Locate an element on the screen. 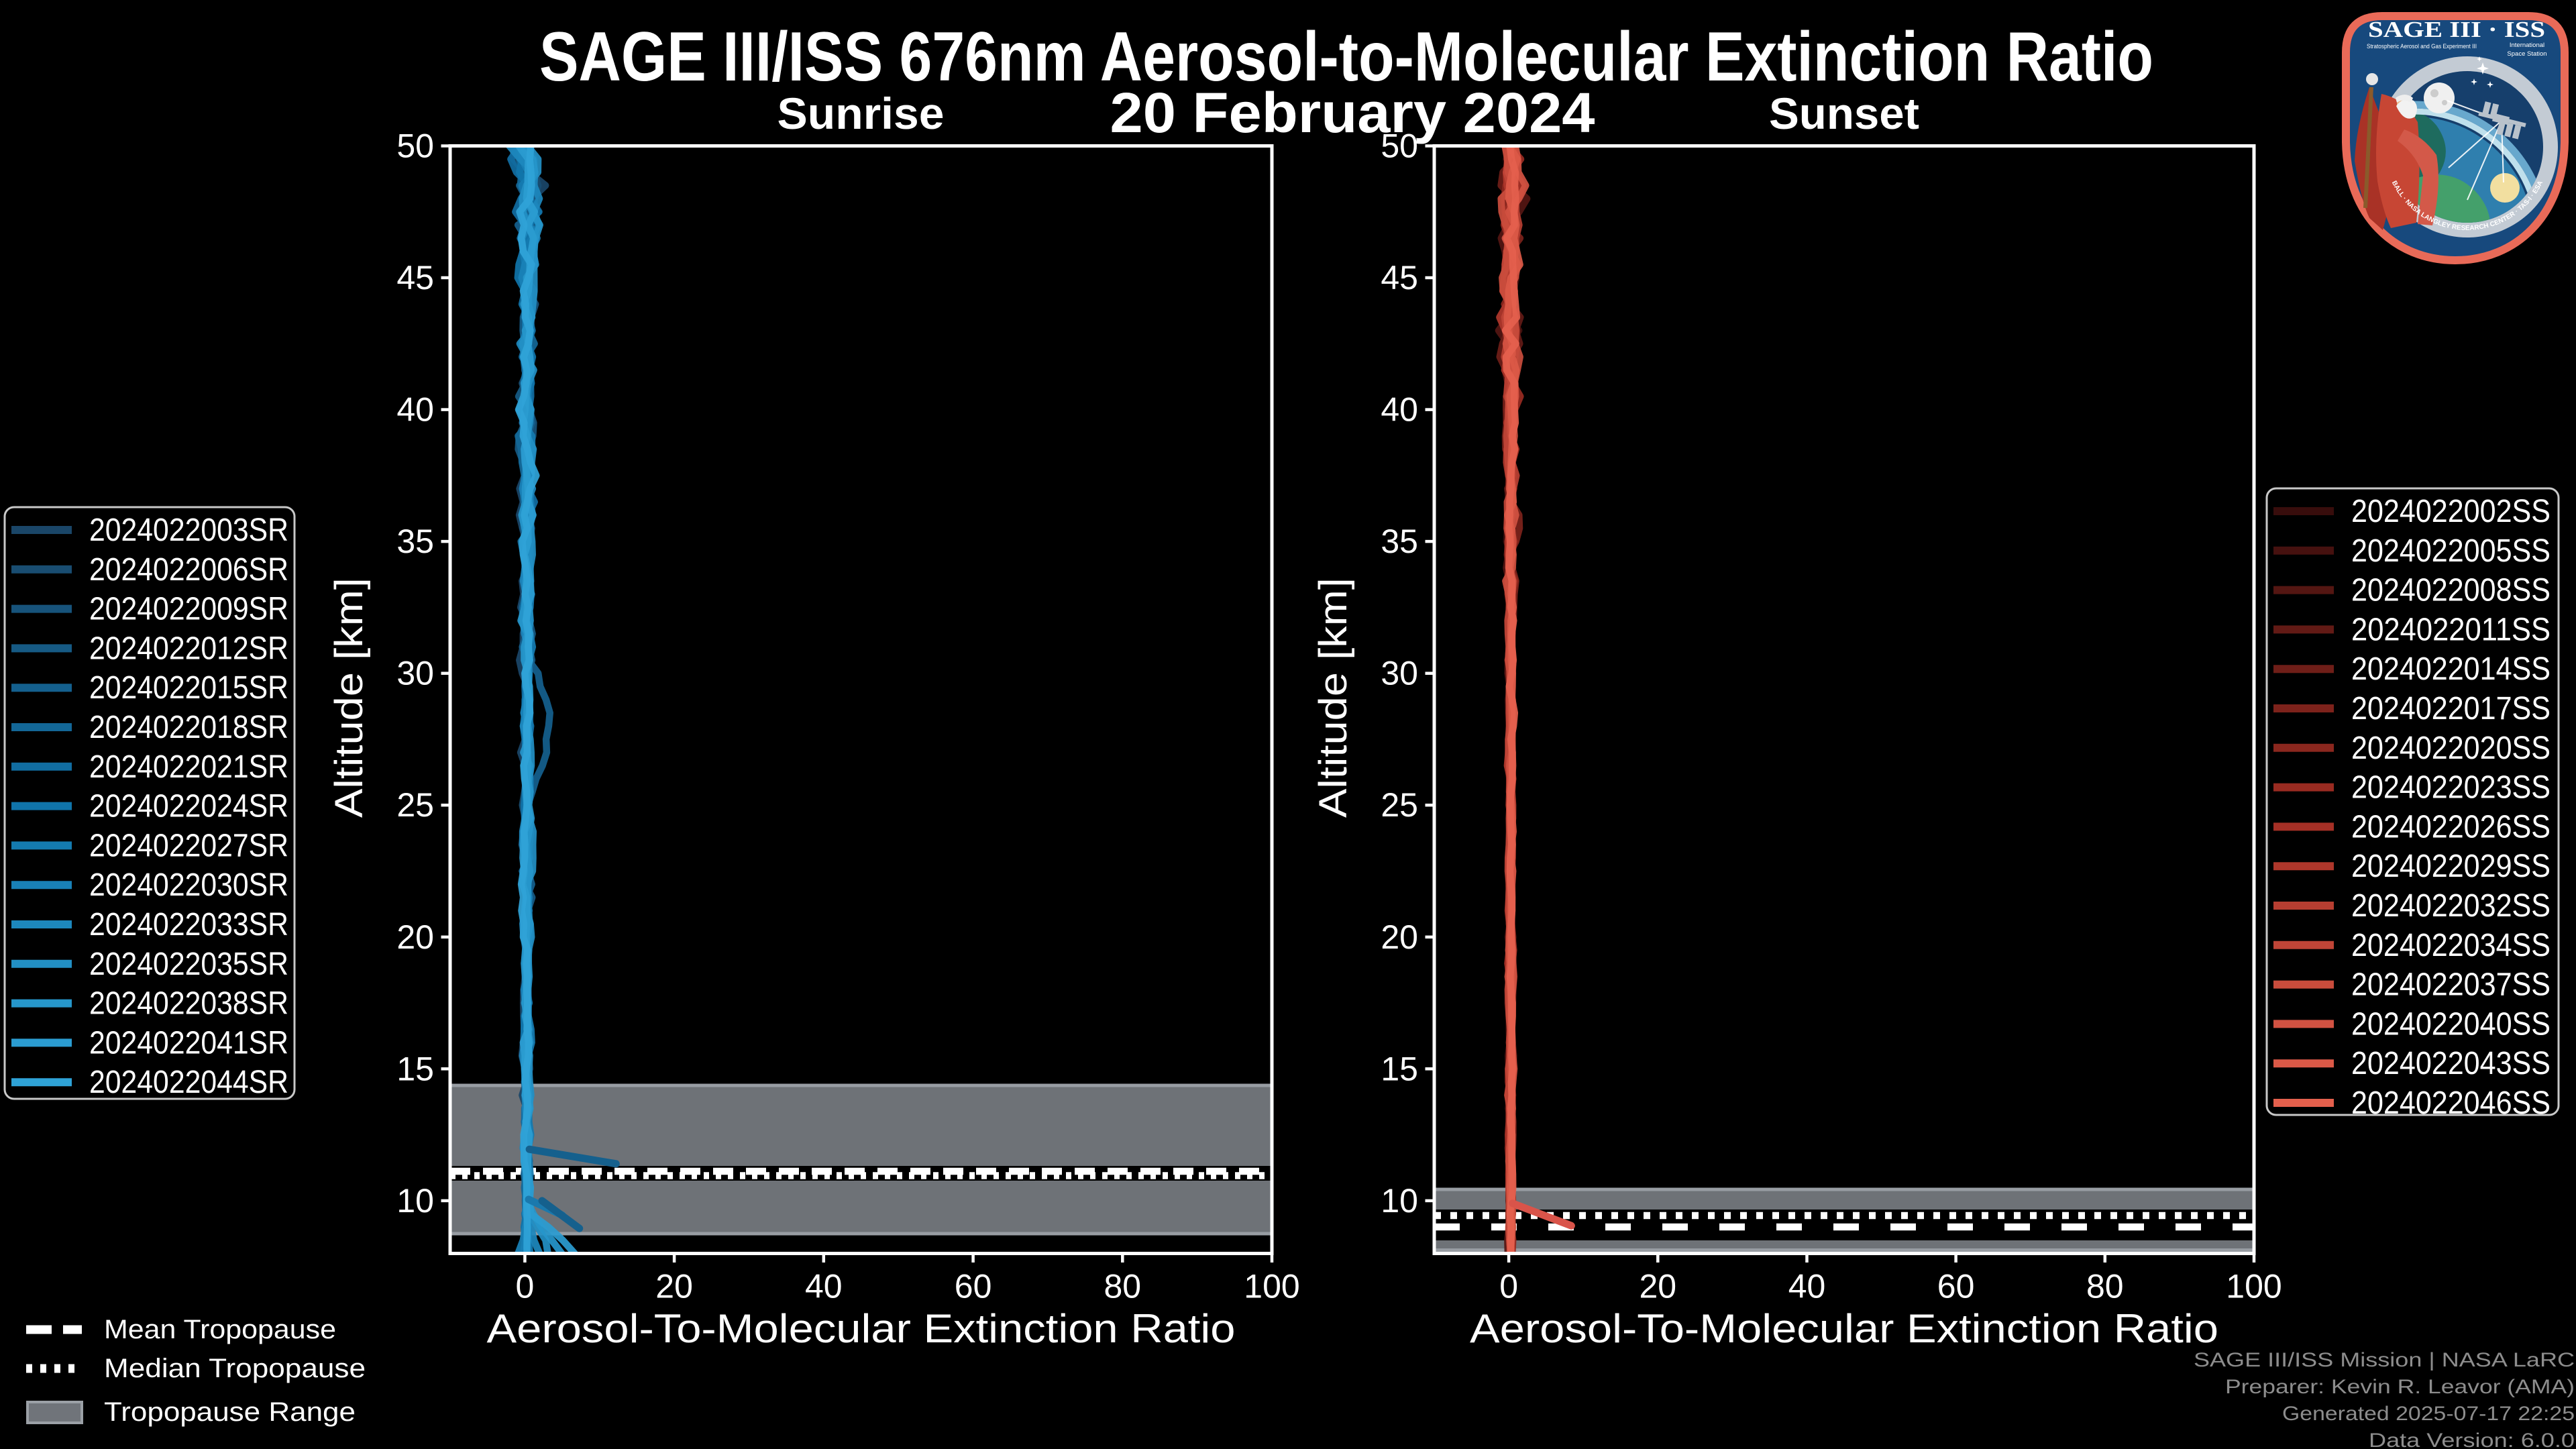 The height and width of the screenshot is (1449, 2576). svg-text: 2024022041SR is located at coordinates (188, 1043).